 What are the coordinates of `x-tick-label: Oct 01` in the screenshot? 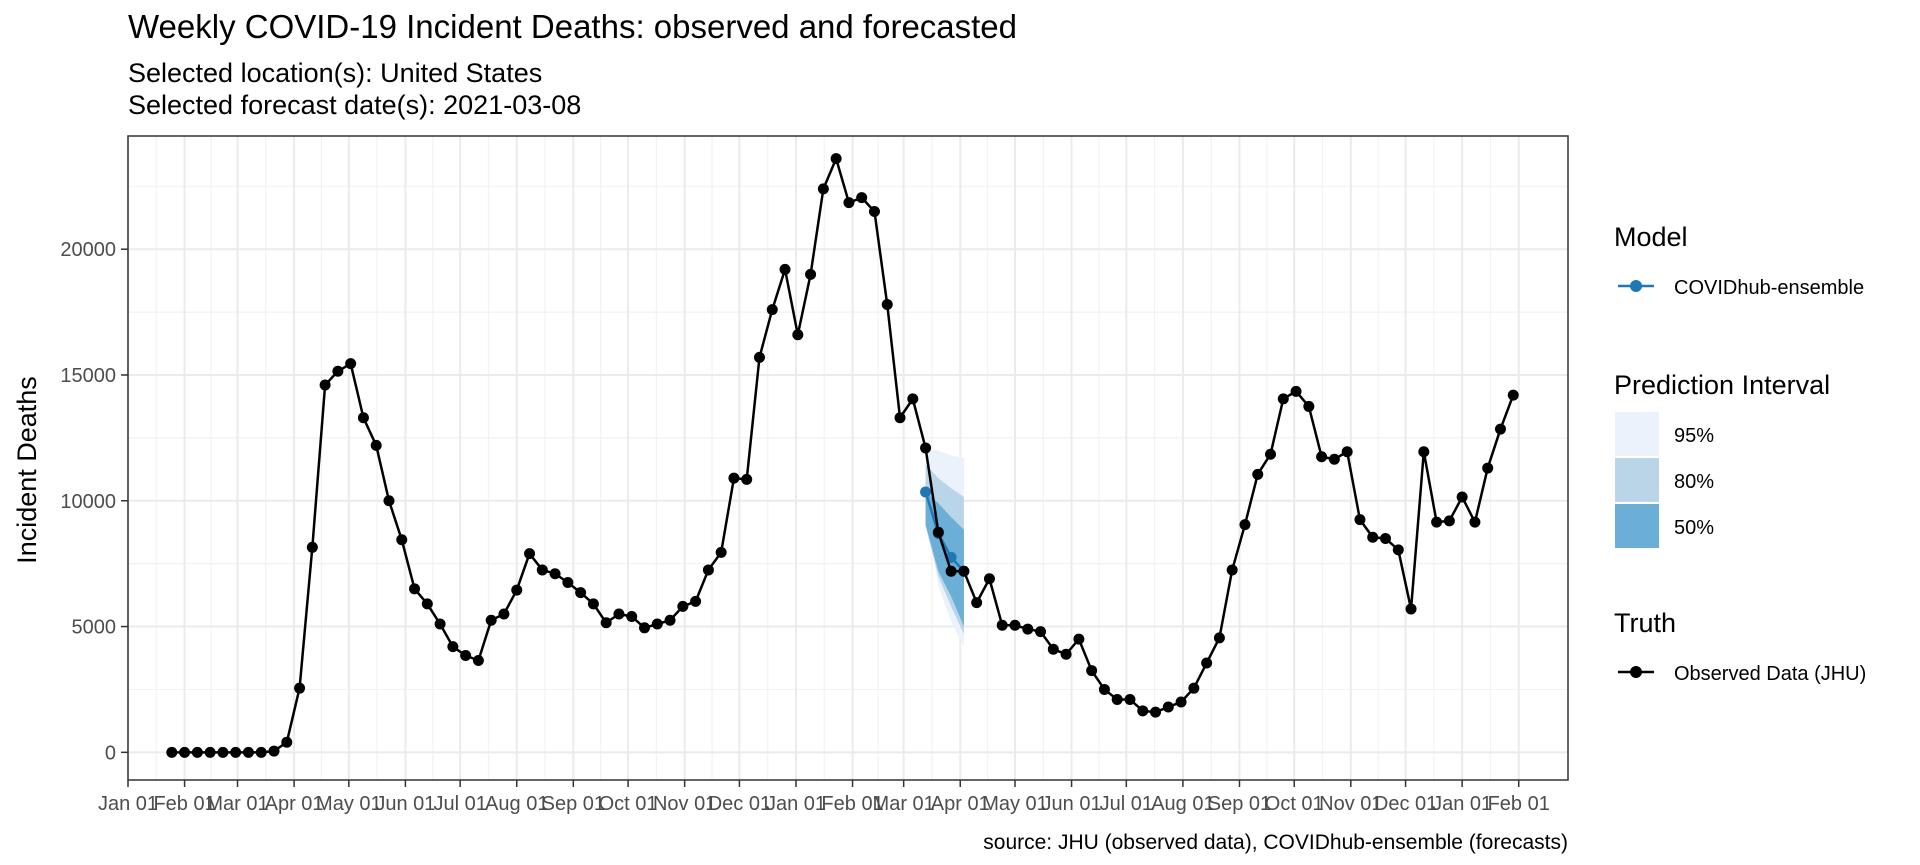 It's located at (628, 804).